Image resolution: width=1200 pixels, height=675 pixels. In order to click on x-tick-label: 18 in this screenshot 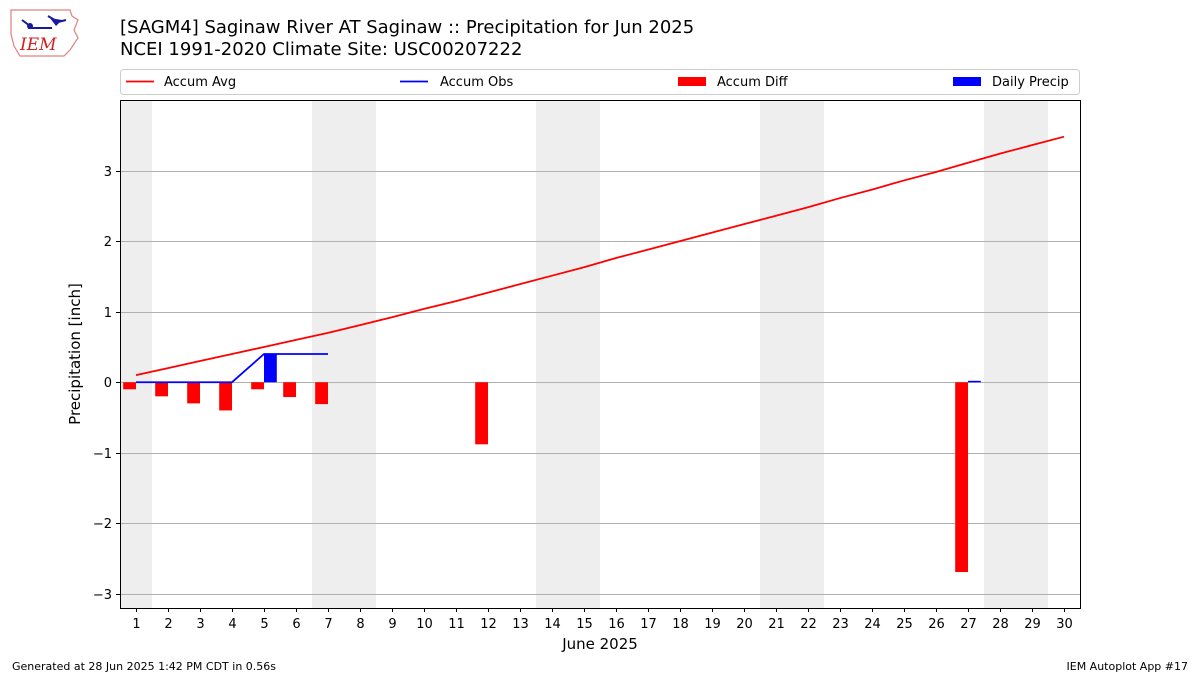, I will do `click(680, 624)`.